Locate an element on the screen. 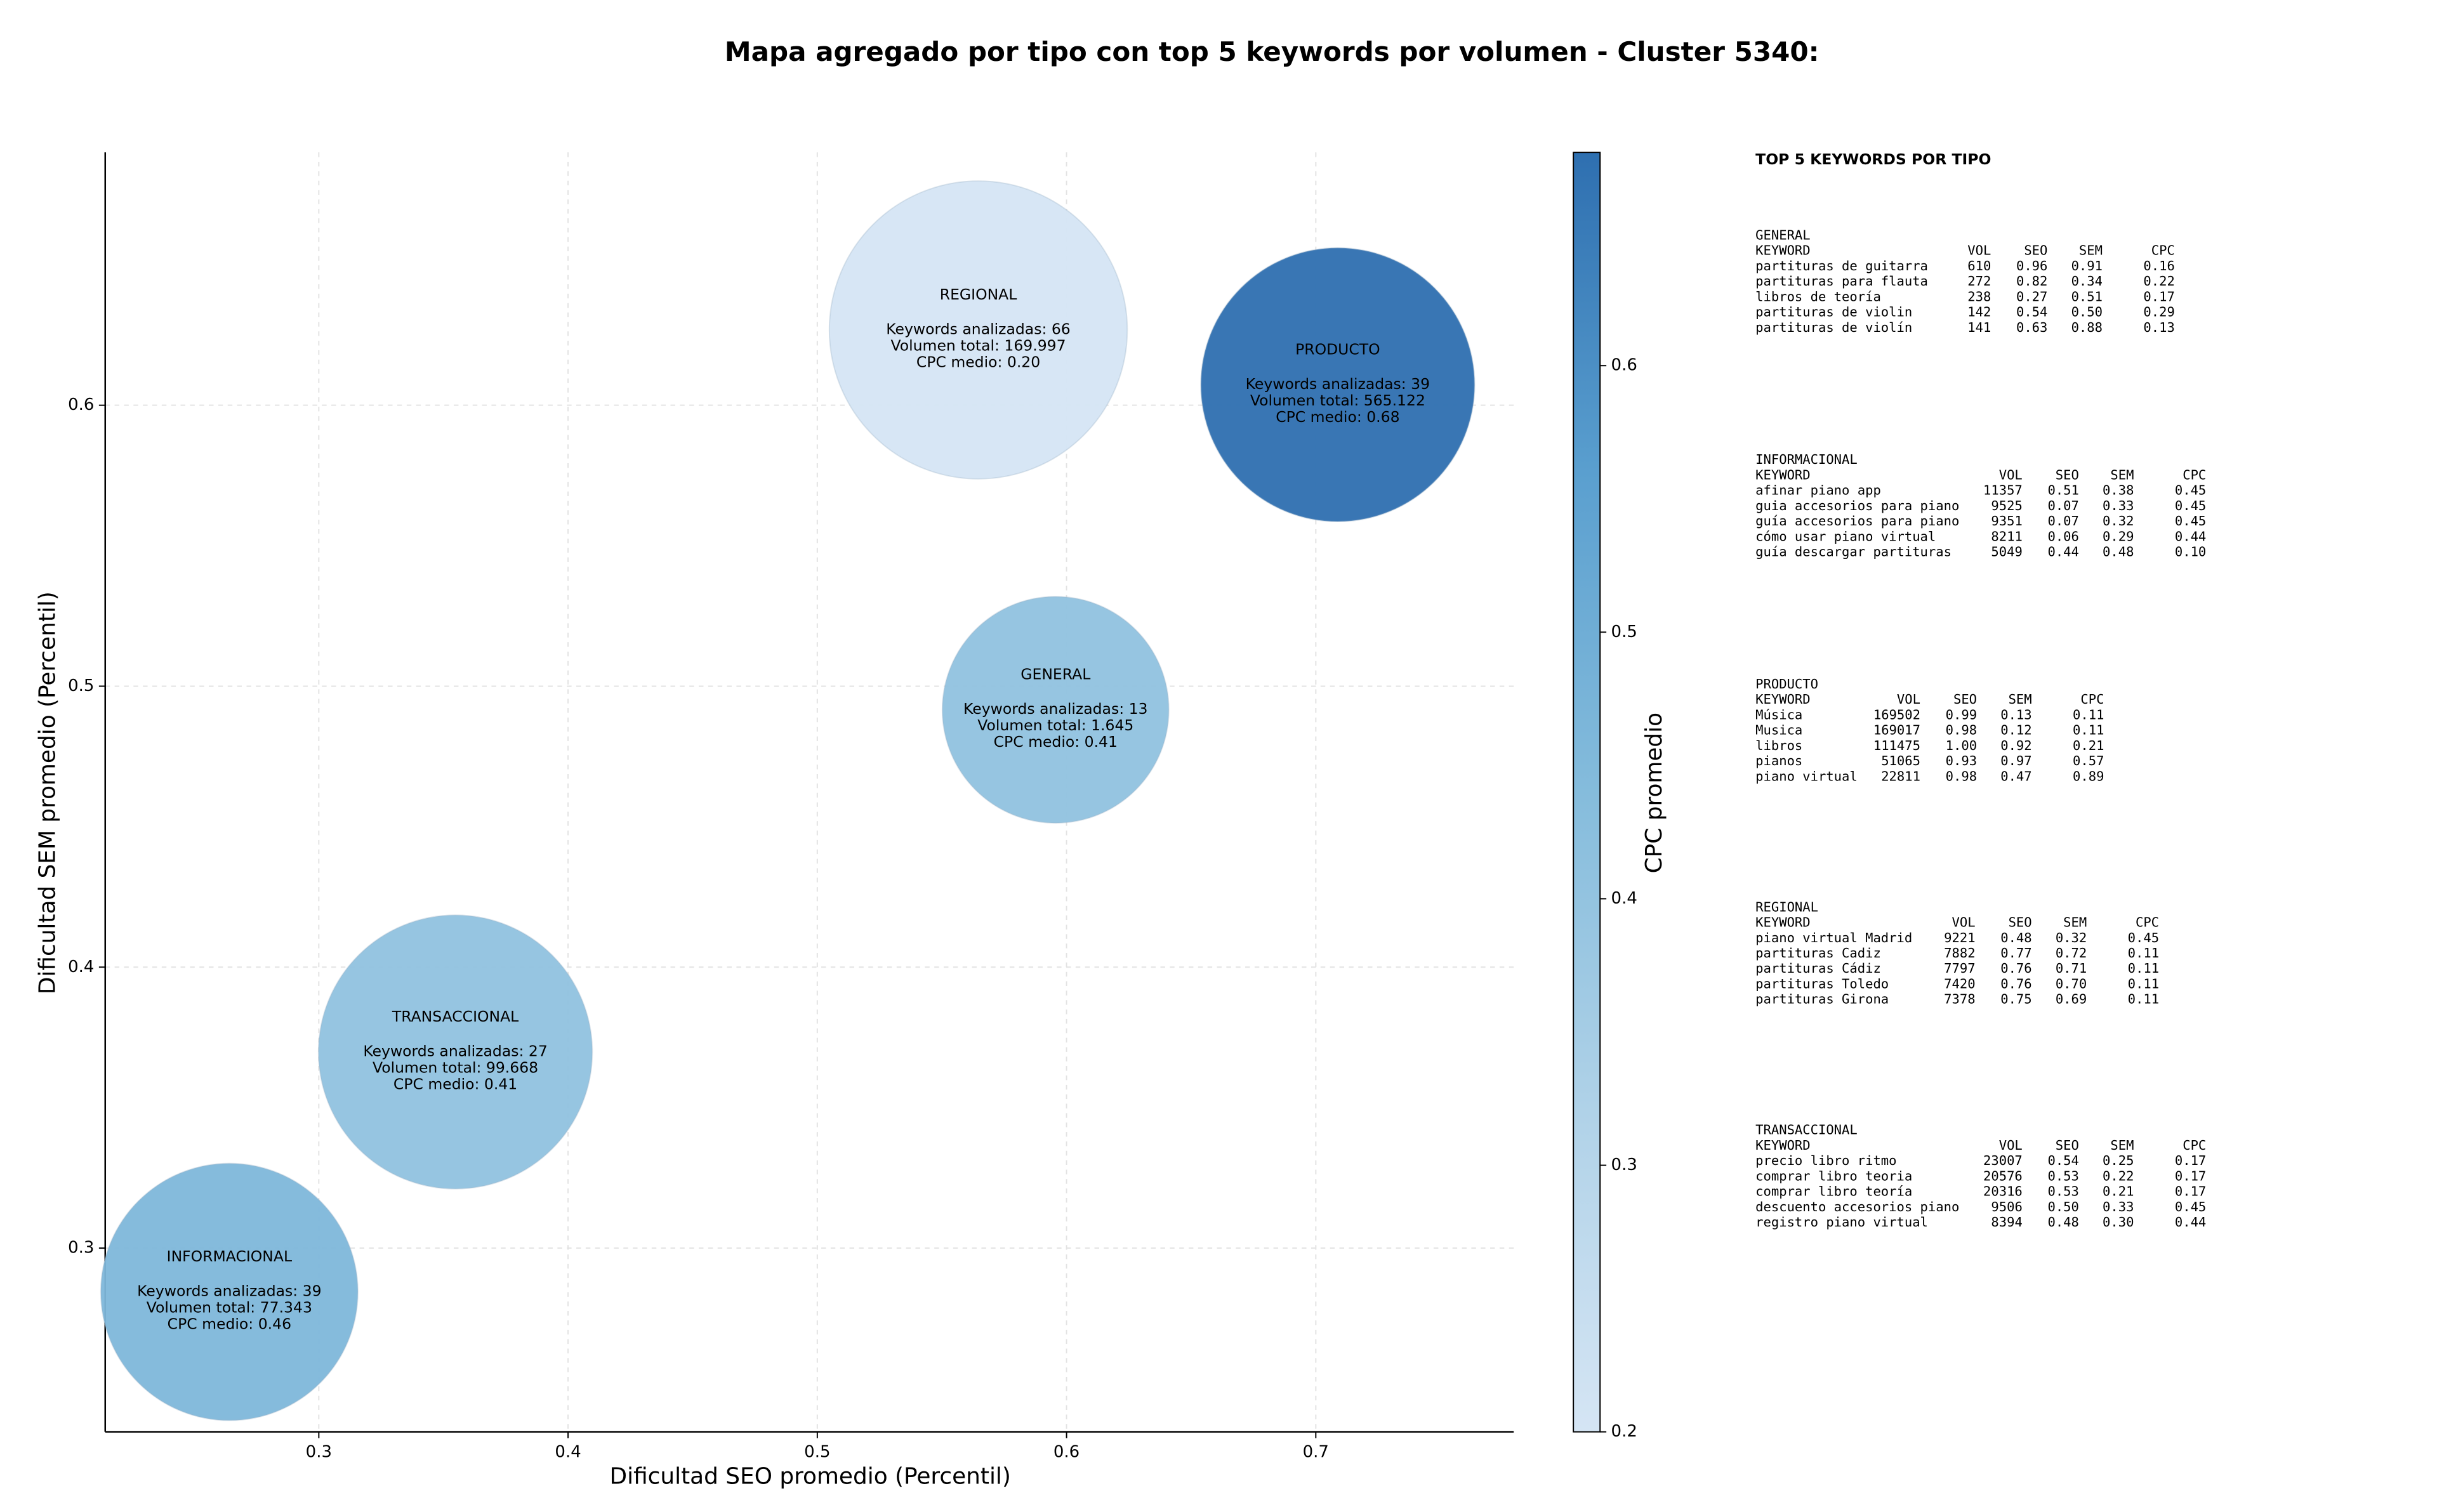 The width and height of the screenshot is (2437, 1512). bubble-annotation: Volumen total: 1.645 is located at coordinates (1055, 725).